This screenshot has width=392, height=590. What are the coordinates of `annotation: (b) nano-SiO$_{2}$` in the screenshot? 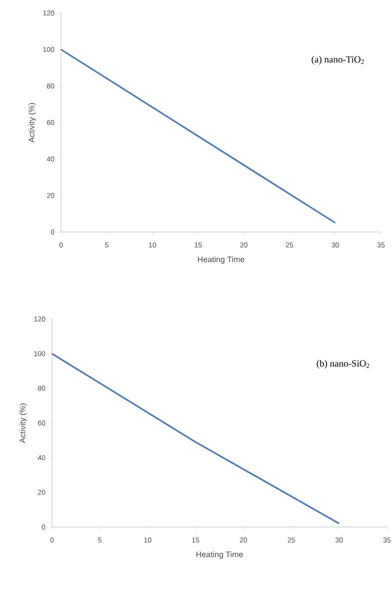 It's located at (343, 364).